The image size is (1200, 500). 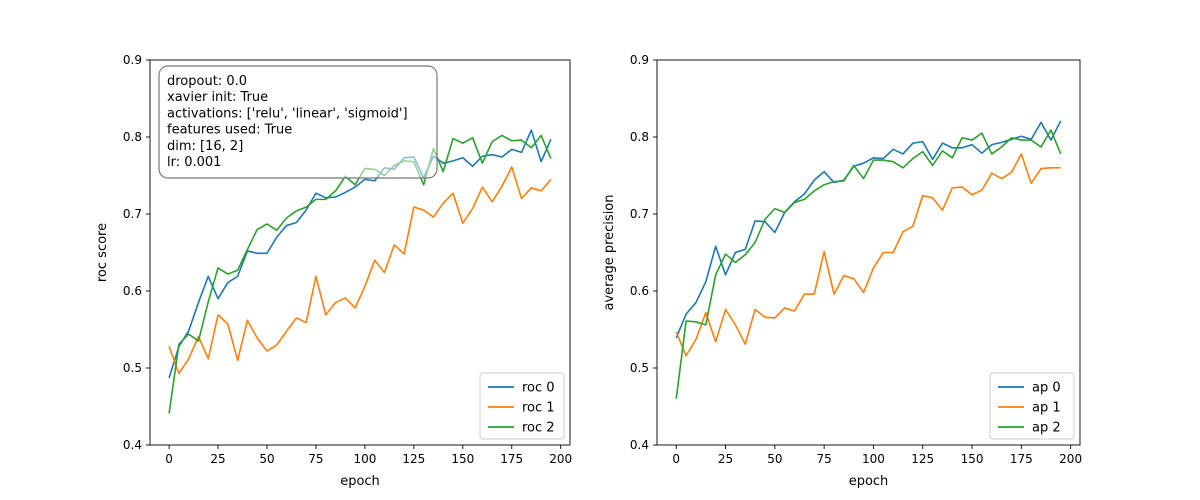 I want to click on annotation-line: dim: [16, 2], so click(x=205, y=146).